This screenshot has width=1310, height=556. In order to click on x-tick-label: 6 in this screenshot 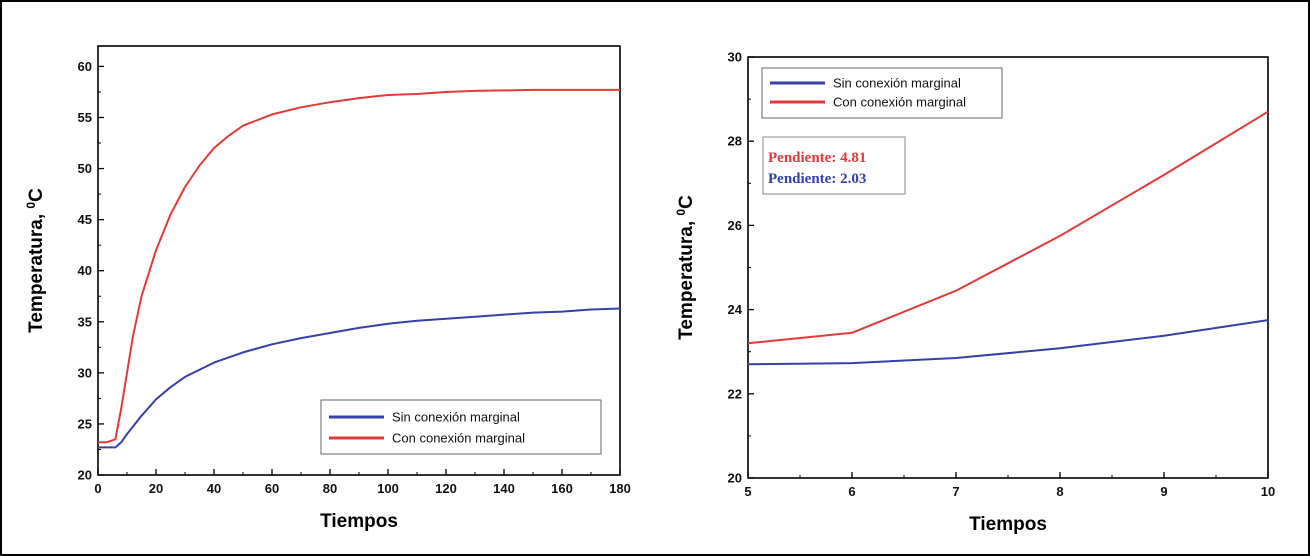, I will do `click(851, 491)`.